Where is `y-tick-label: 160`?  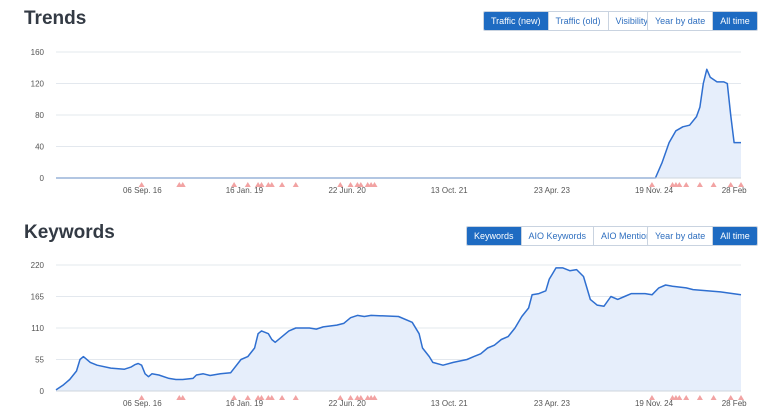 y-tick-label: 160 is located at coordinates (38, 52).